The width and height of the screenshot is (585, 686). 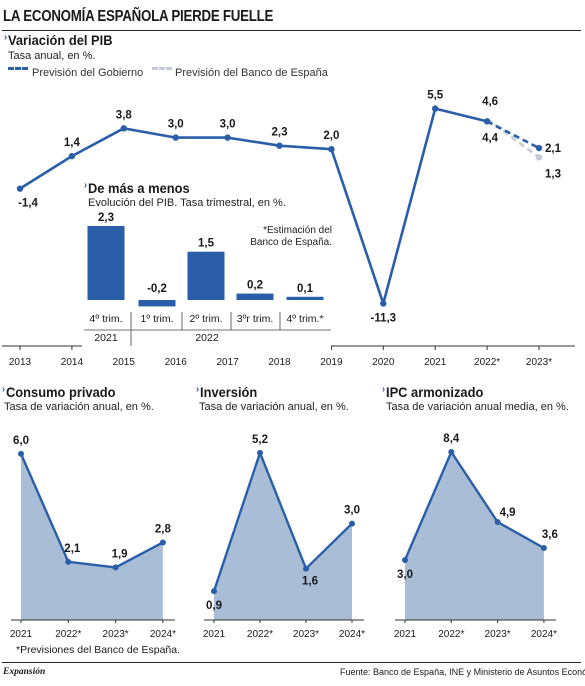 I want to click on pib-data-label: 1,3, so click(x=553, y=174).